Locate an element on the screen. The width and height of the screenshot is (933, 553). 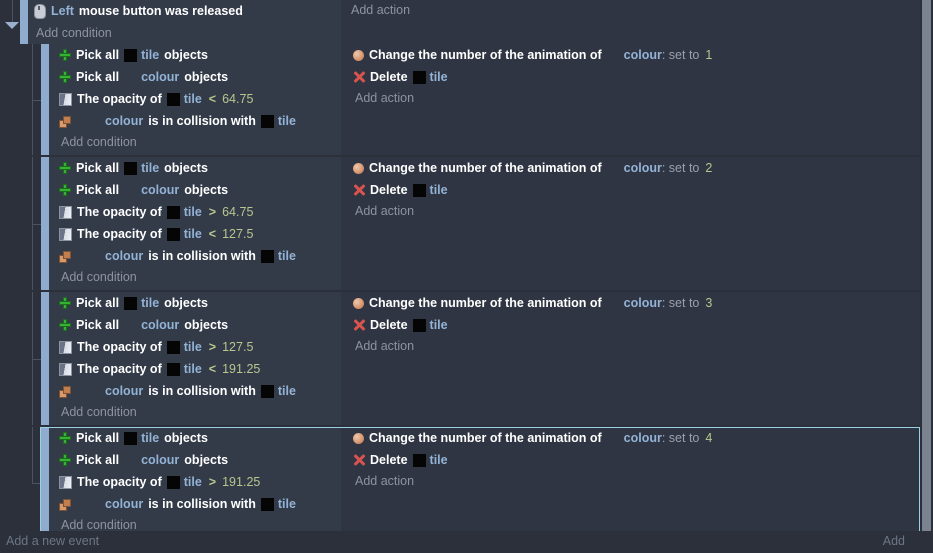
condition-text: Pick all is located at coordinates (98, 55).